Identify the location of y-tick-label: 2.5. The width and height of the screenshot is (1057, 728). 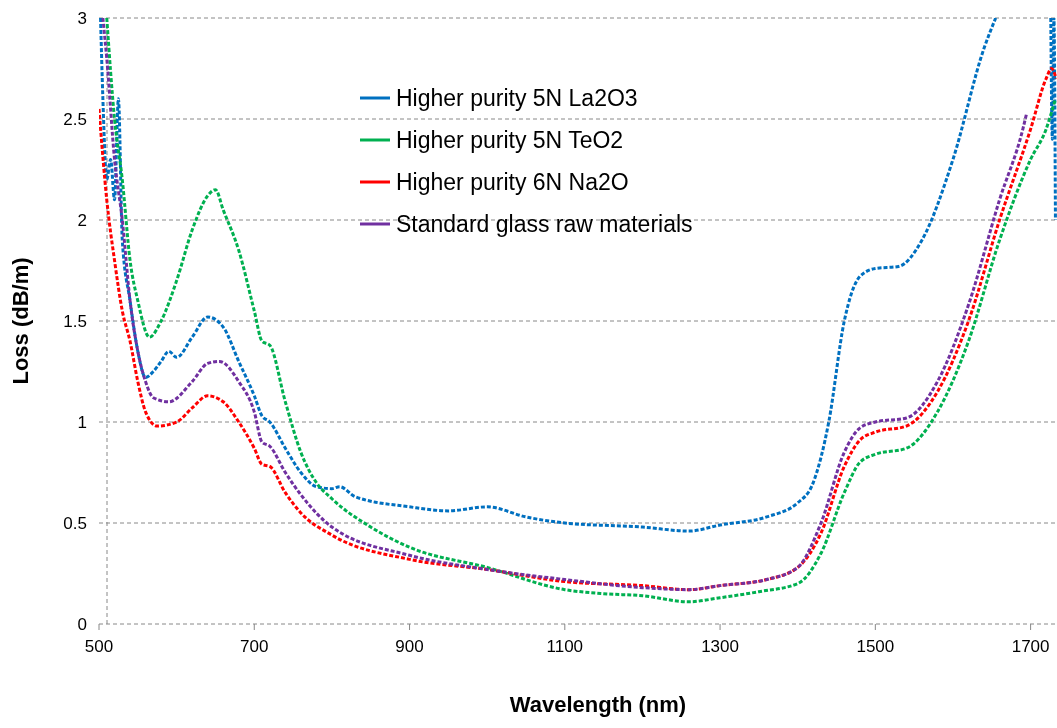
(75, 119).